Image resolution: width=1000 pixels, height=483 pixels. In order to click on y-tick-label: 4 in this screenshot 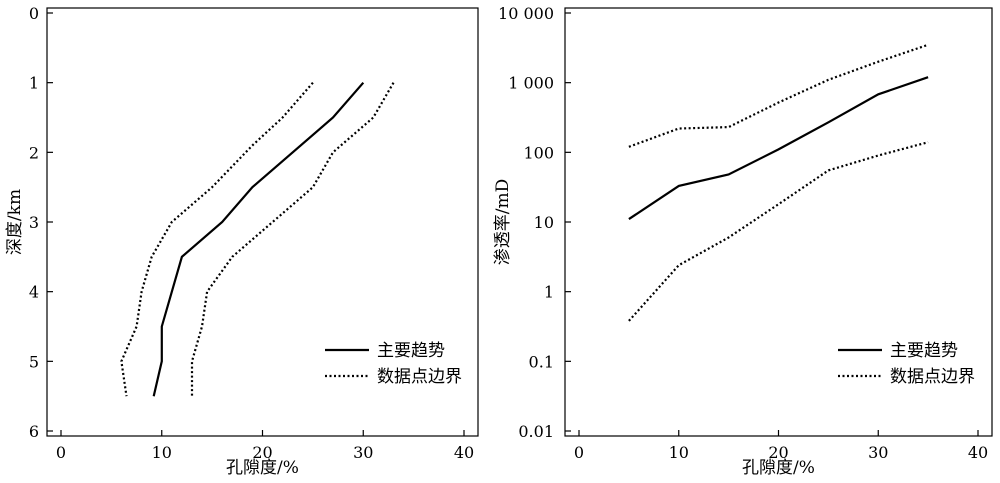, I will do `click(34, 292)`.